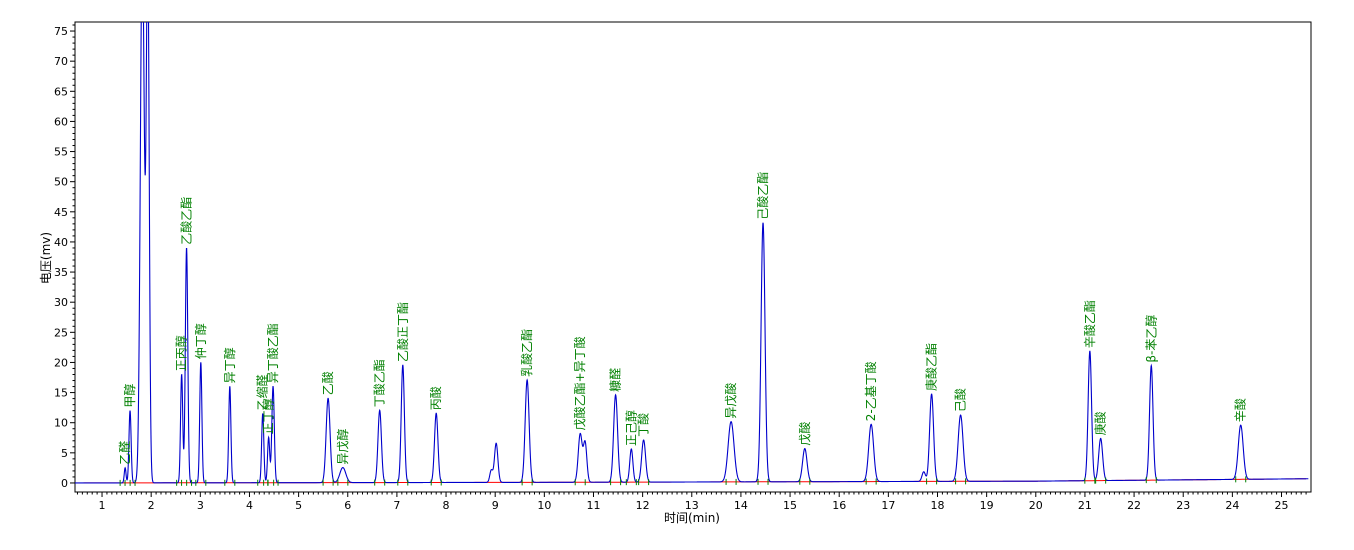 Image resolution: width=1354 pixels, height=550 pixels. What do you see at coordinates (435, 398) in the screenshot?
I see `peak-label: 丙酸` at bounding box center [435, 398].